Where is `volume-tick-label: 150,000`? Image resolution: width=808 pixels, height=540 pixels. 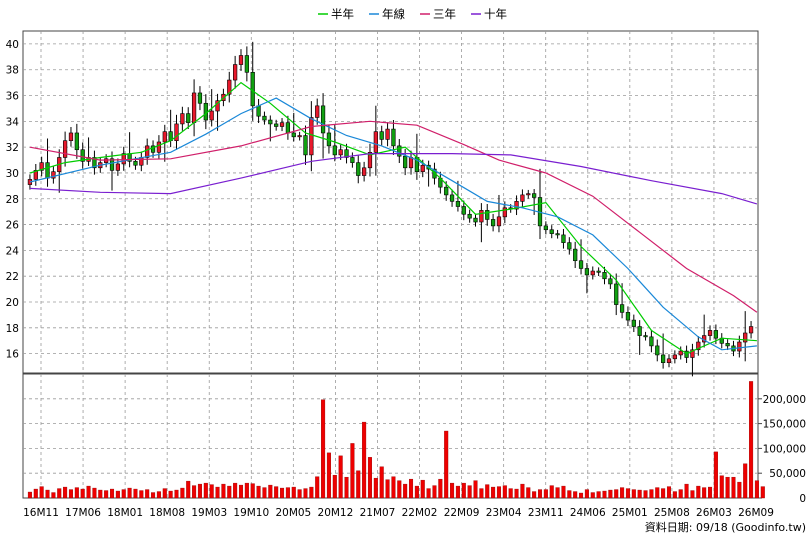 volume-tick-label: 150,000 is located at coordinates (784, 425).